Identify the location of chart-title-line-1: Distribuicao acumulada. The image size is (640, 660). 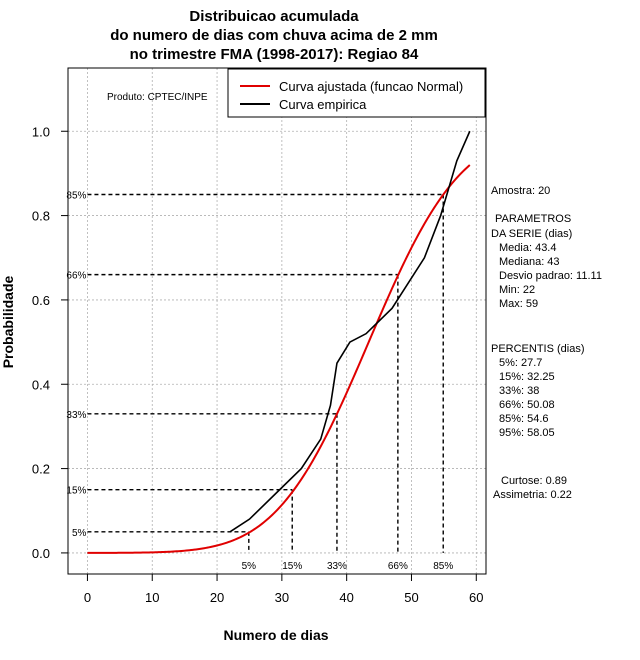
(274, 16).